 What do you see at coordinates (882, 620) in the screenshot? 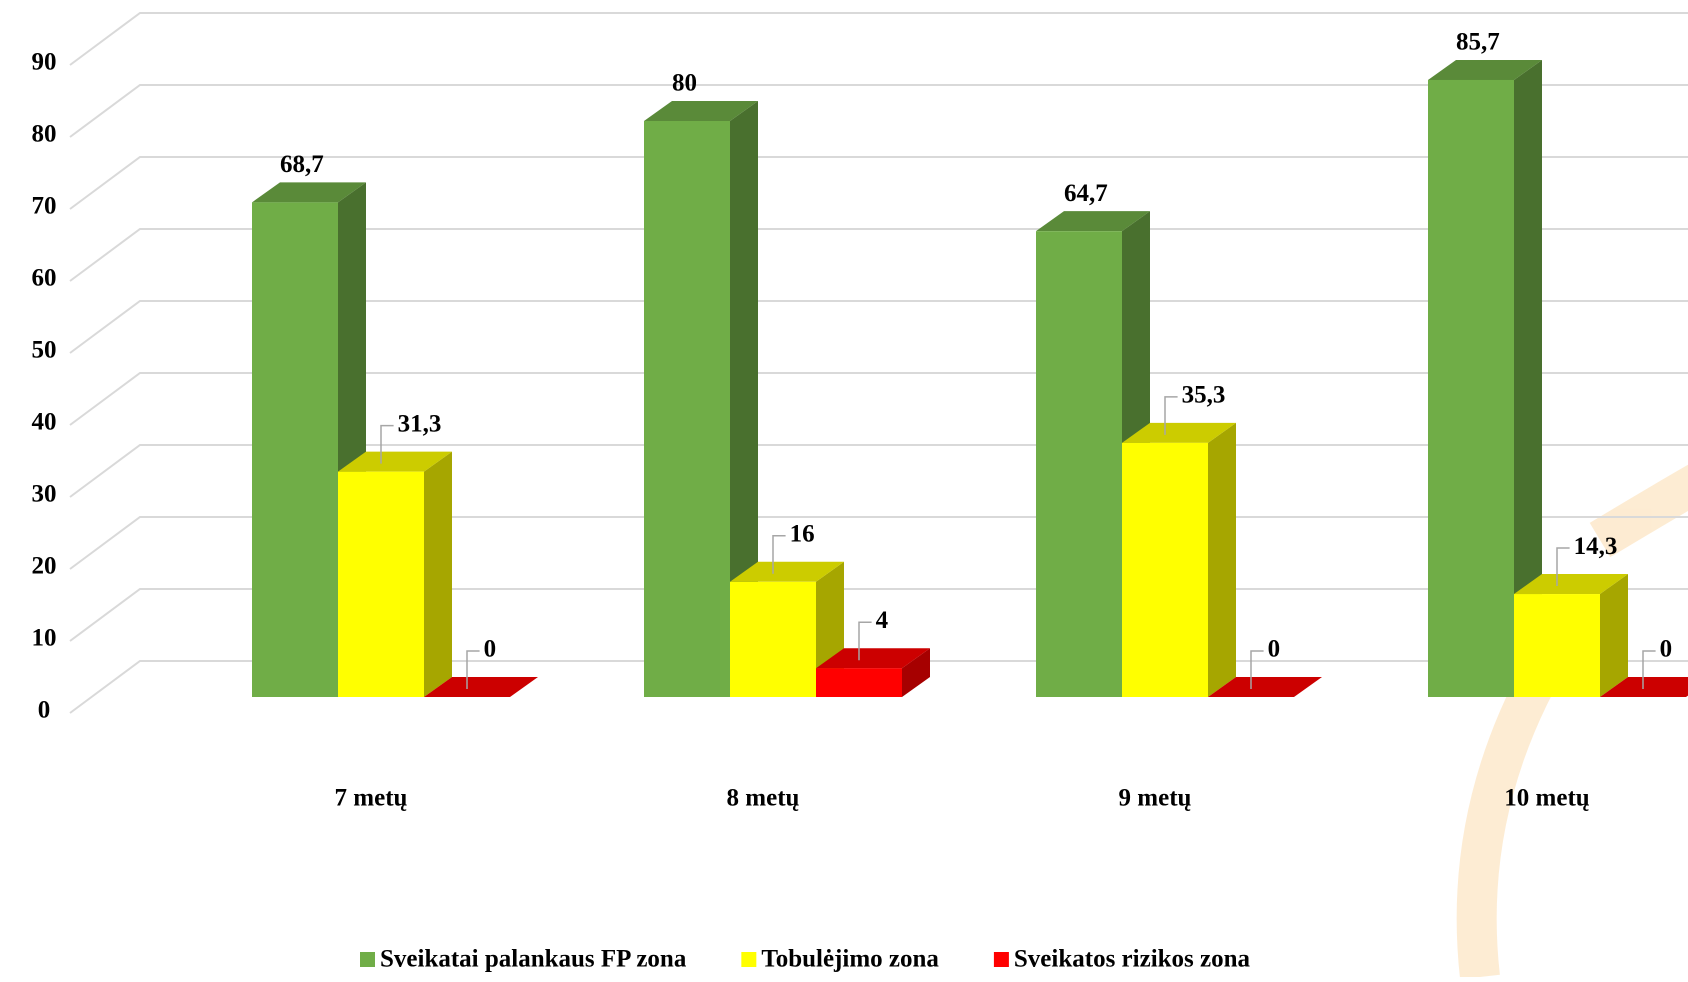
I see `data-label: 4` at bounding box center [882, 620].